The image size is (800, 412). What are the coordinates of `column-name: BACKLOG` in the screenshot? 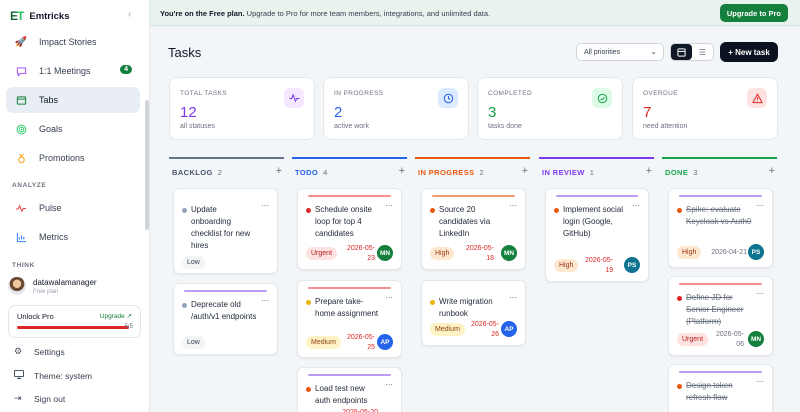 It's located at (192, 172).